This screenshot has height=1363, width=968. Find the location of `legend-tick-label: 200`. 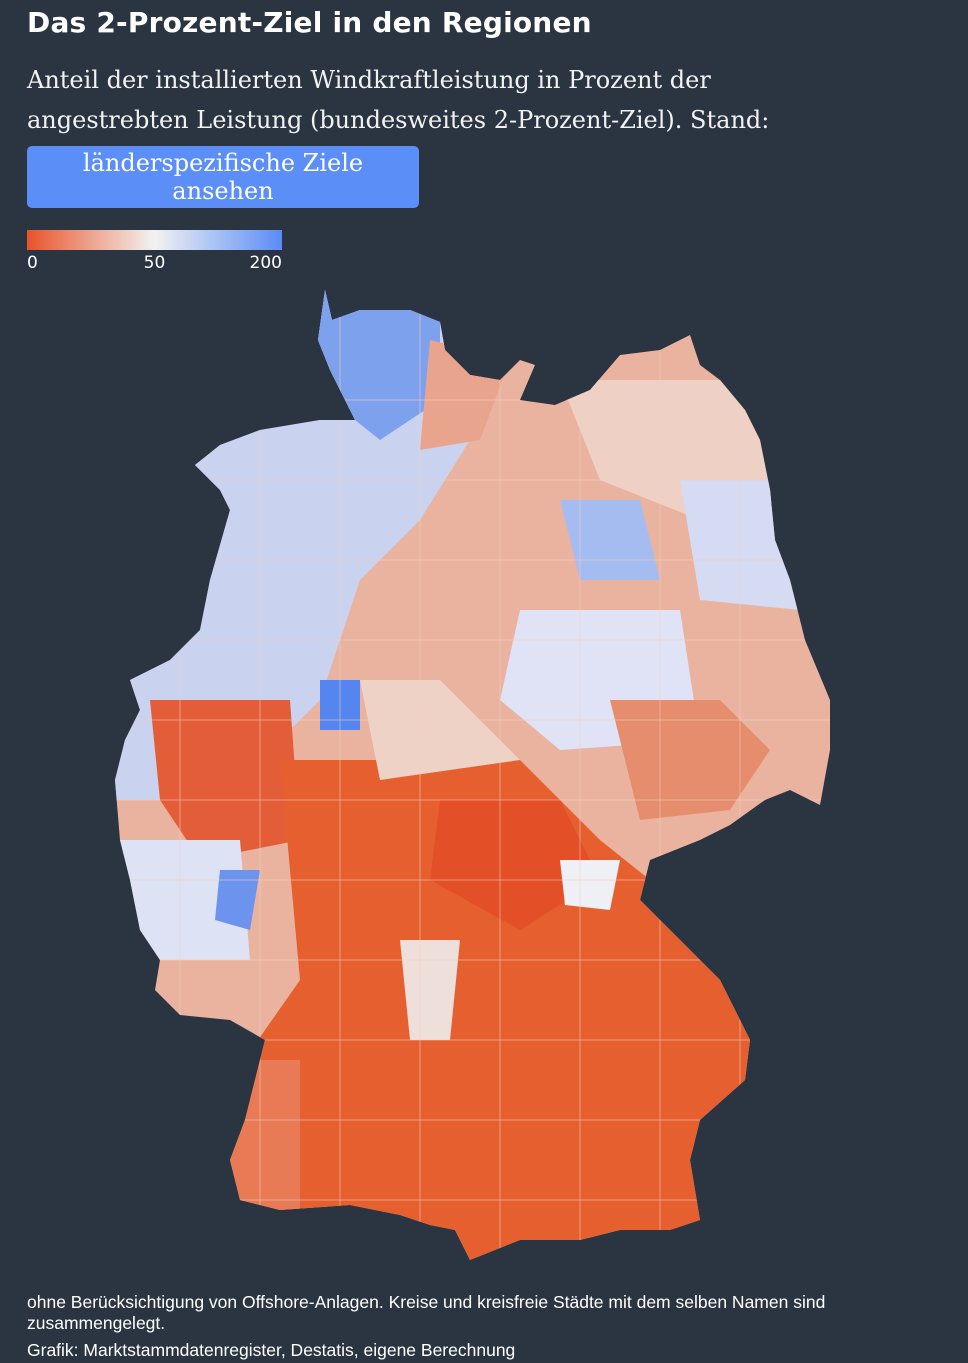

legend-tick-label: 200 is located at coordinates (266, 263).